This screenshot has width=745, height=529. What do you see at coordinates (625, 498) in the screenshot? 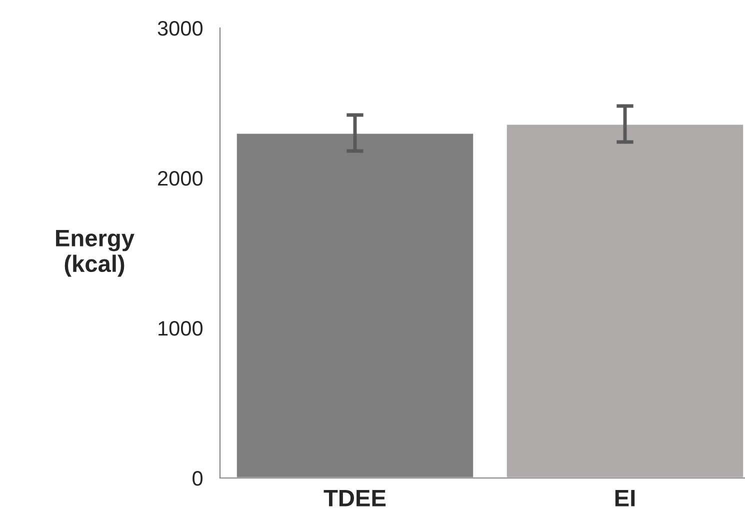
I see `x-tick-label: EI` at bounding box center [625, 498].